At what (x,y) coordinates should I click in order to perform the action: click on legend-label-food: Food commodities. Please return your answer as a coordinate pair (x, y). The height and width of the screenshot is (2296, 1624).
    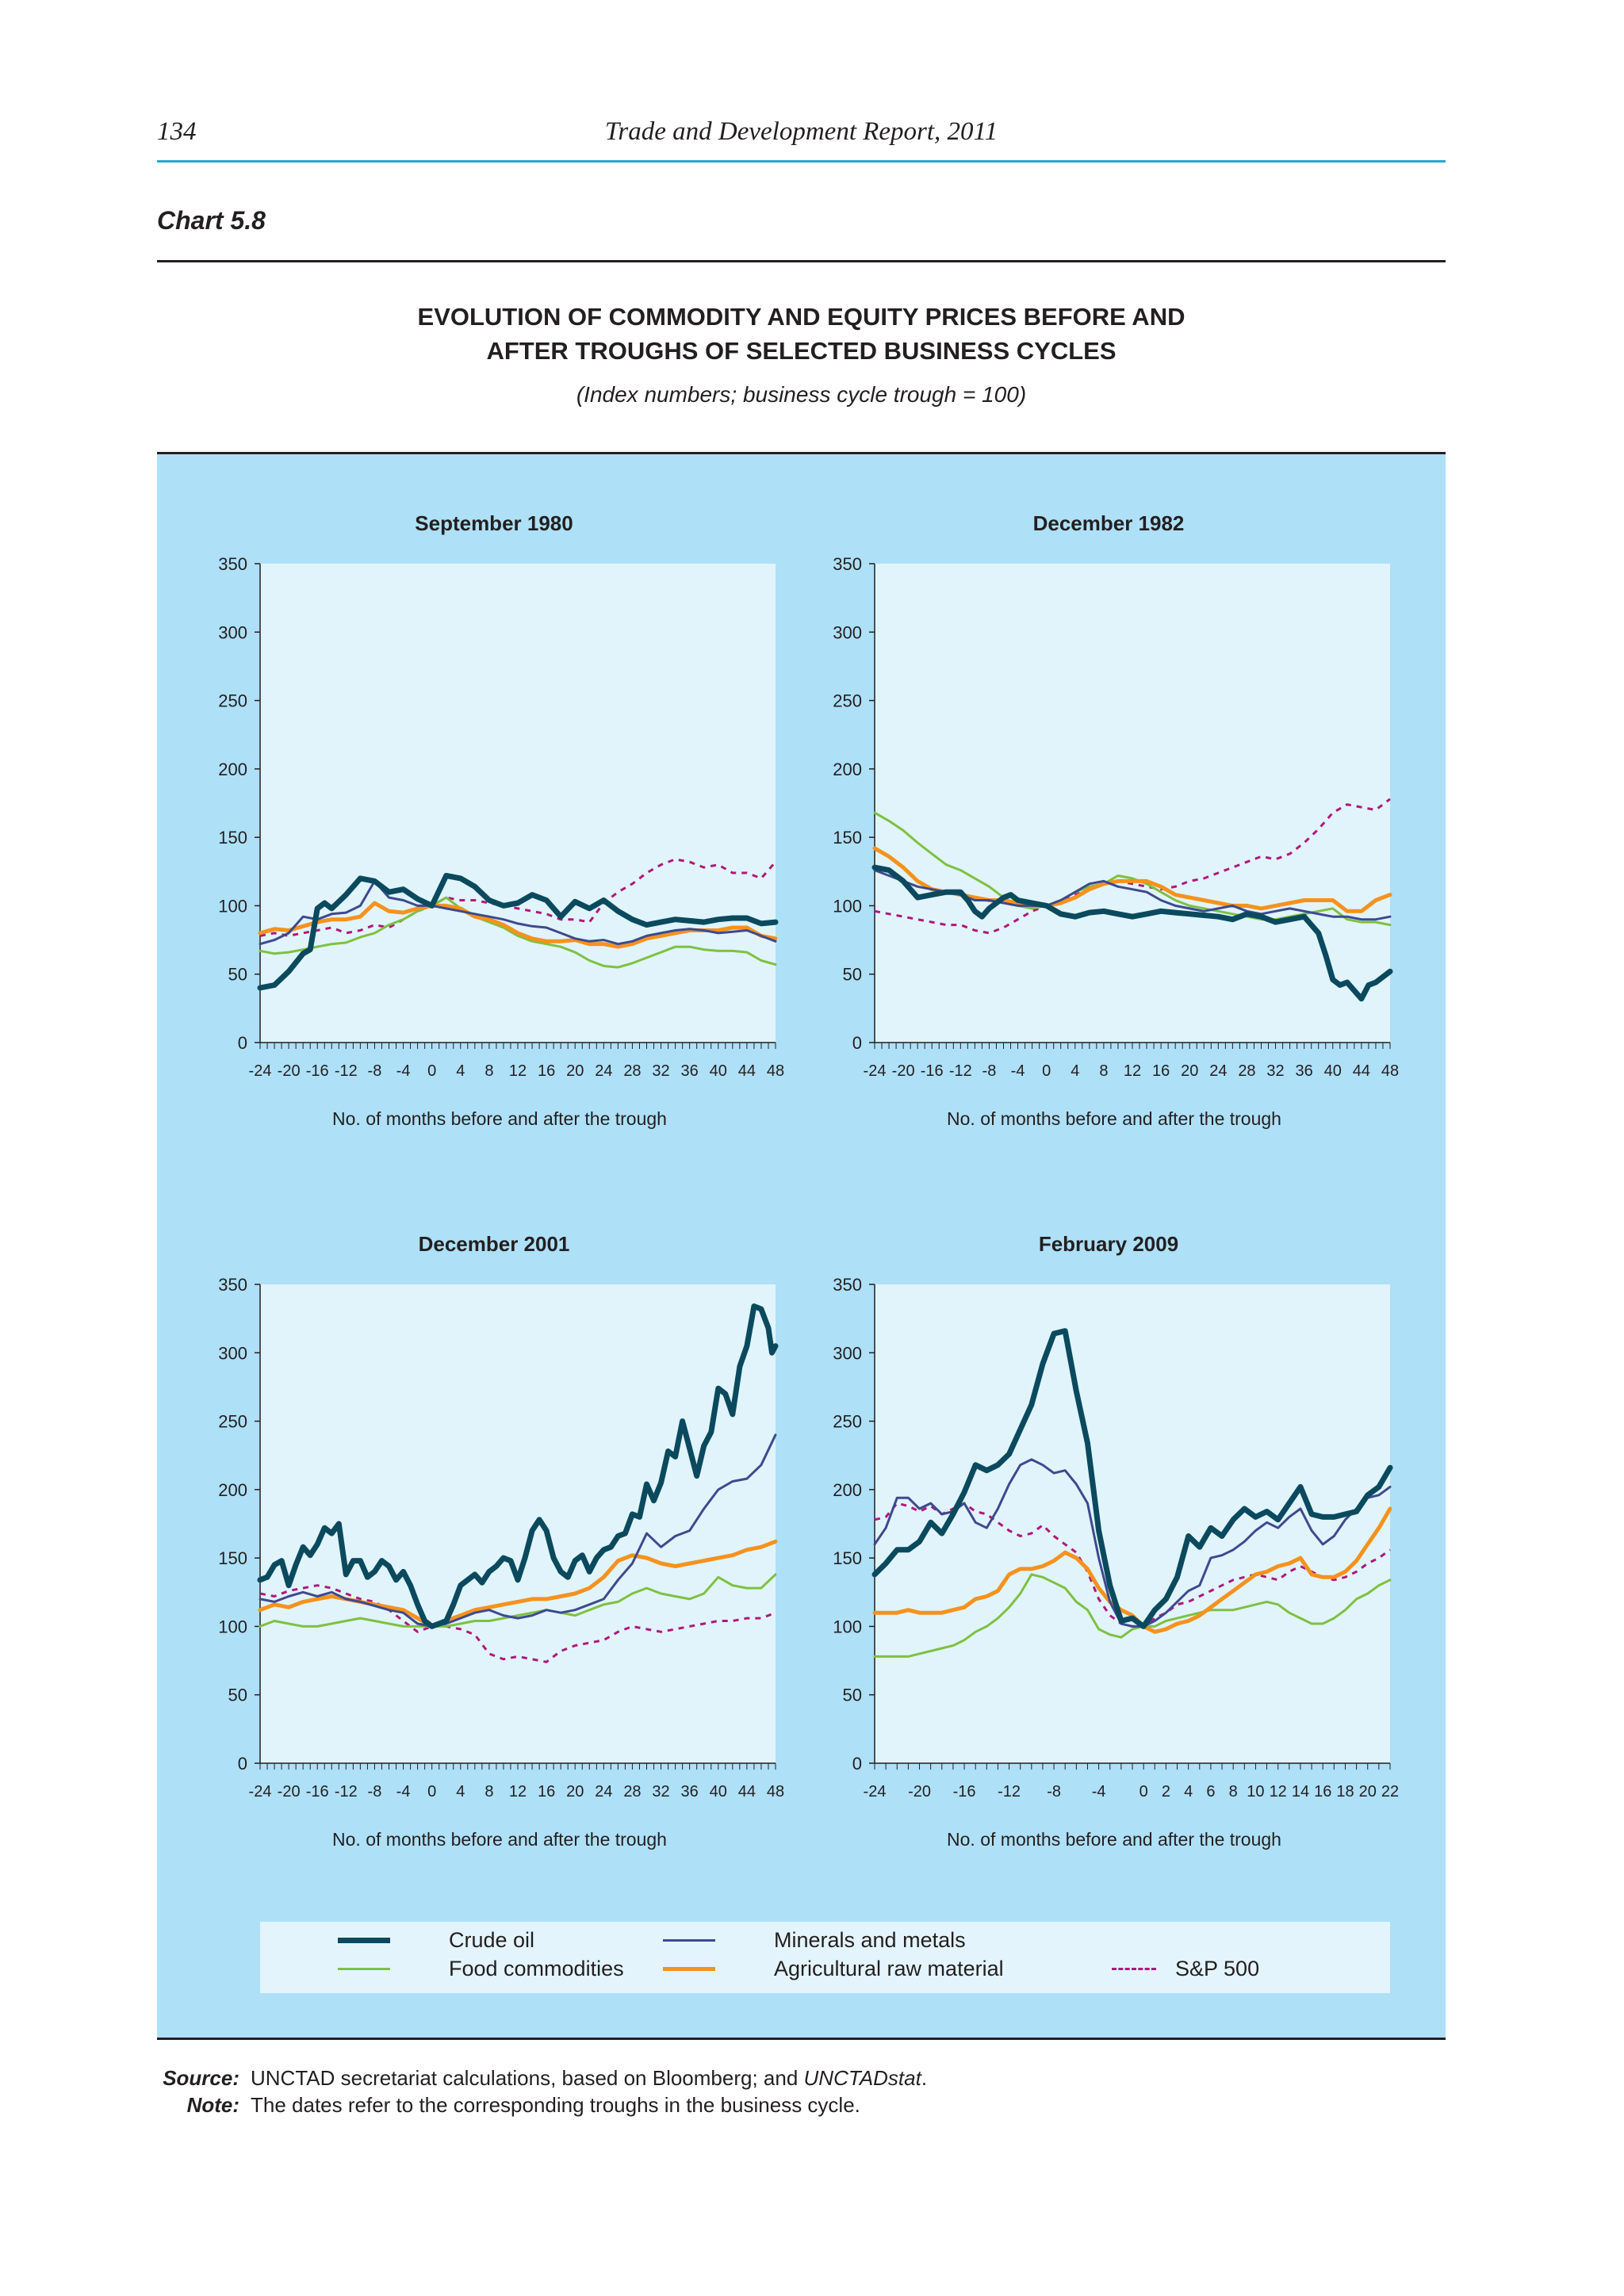
    Looking at the image, I should click on (536, 1968).